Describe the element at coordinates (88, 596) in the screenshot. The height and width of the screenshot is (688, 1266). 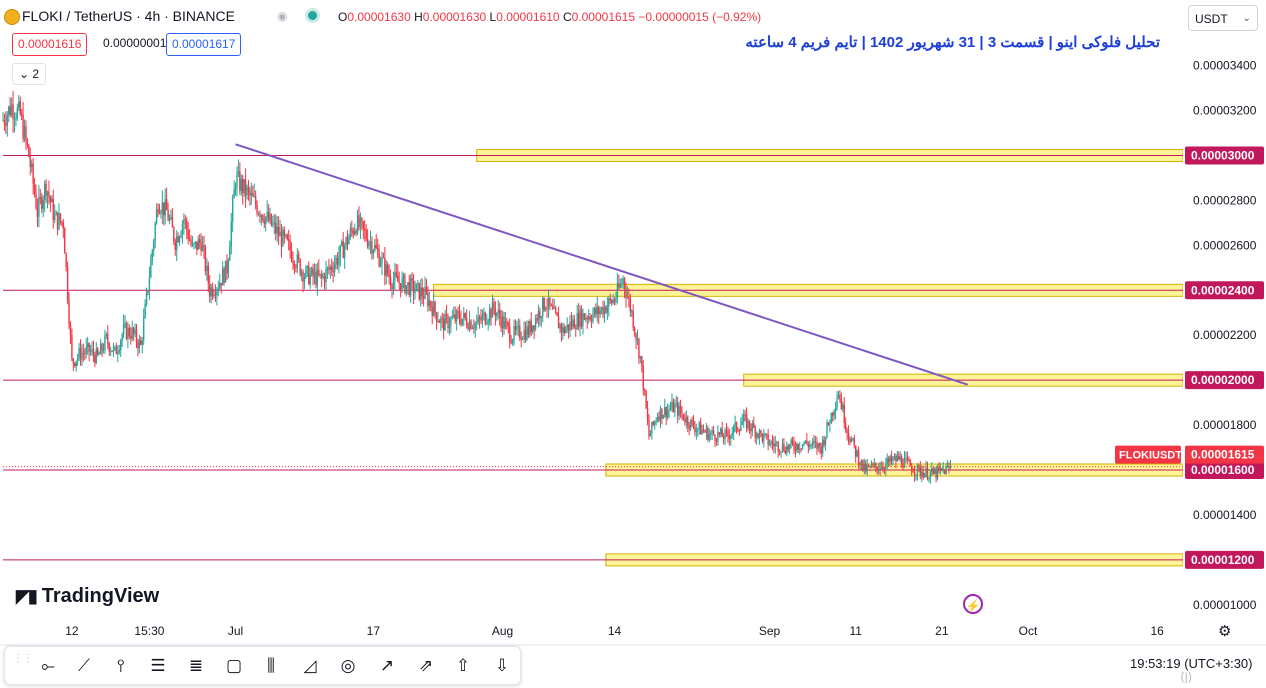
I see `tradingview-logo: ◤▮ TradingView` at that location.